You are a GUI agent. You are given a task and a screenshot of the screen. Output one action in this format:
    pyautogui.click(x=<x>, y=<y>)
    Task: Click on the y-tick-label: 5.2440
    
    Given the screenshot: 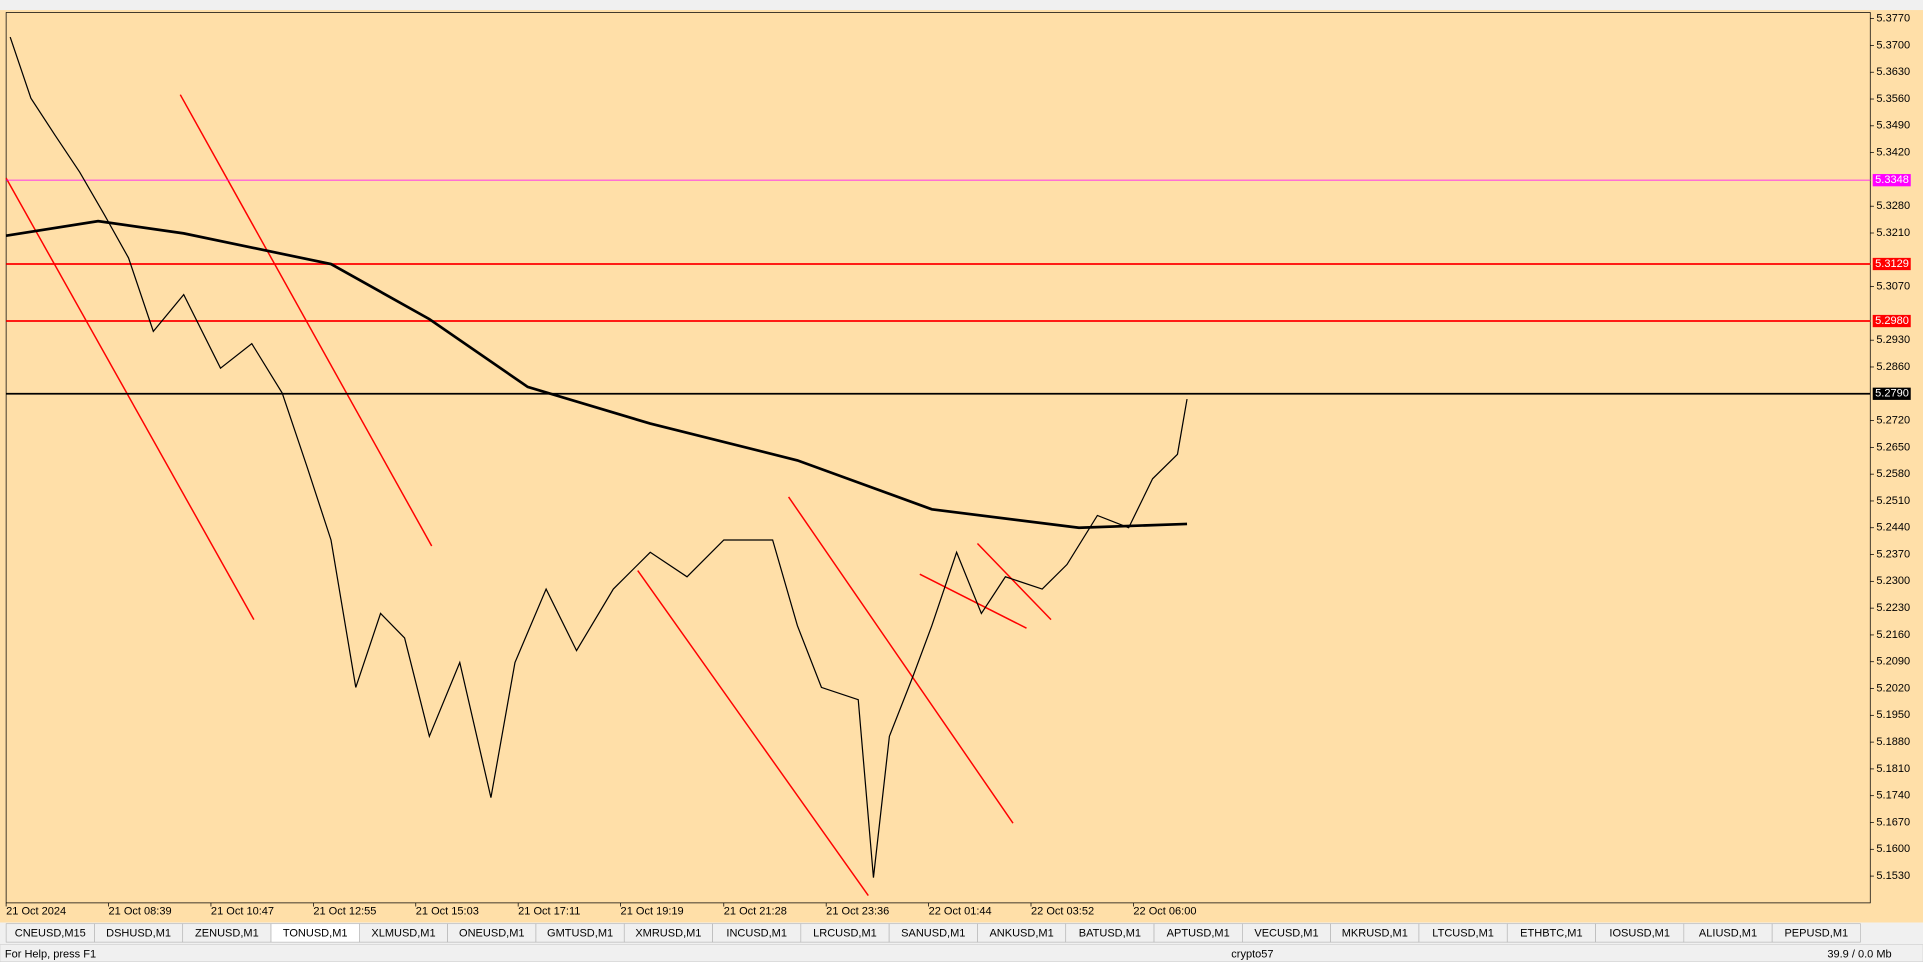 What is the action you would take?
    pyautogui.click(x=1893, y=528)
    